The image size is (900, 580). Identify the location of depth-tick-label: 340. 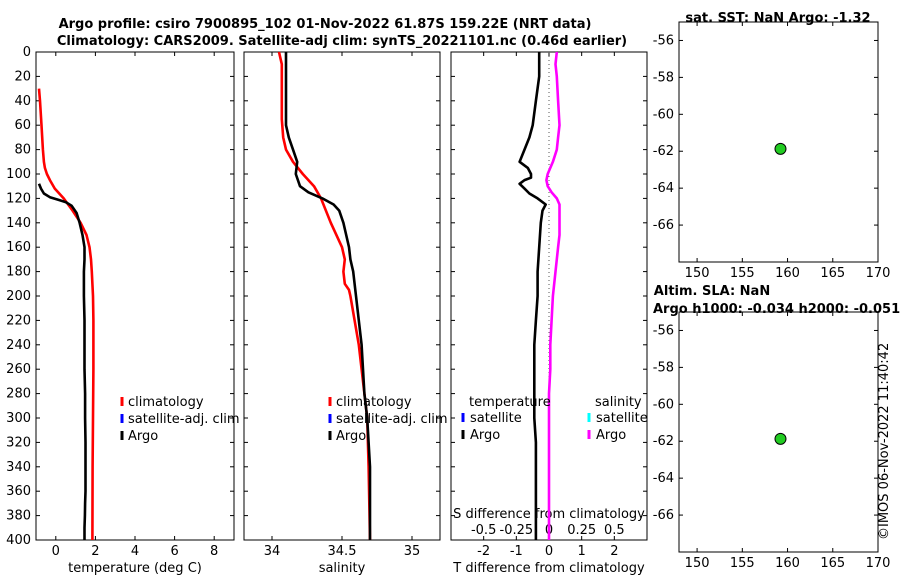
(18, 467).